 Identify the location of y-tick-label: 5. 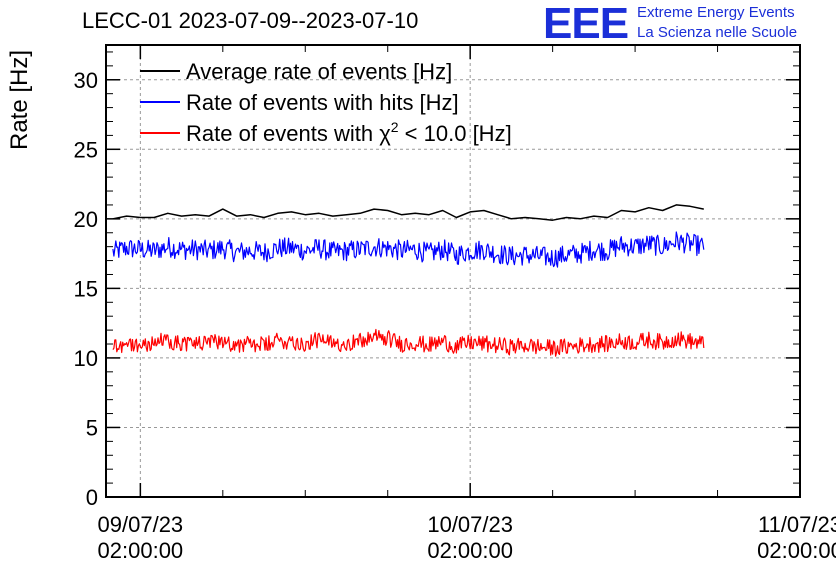
(92, 427).